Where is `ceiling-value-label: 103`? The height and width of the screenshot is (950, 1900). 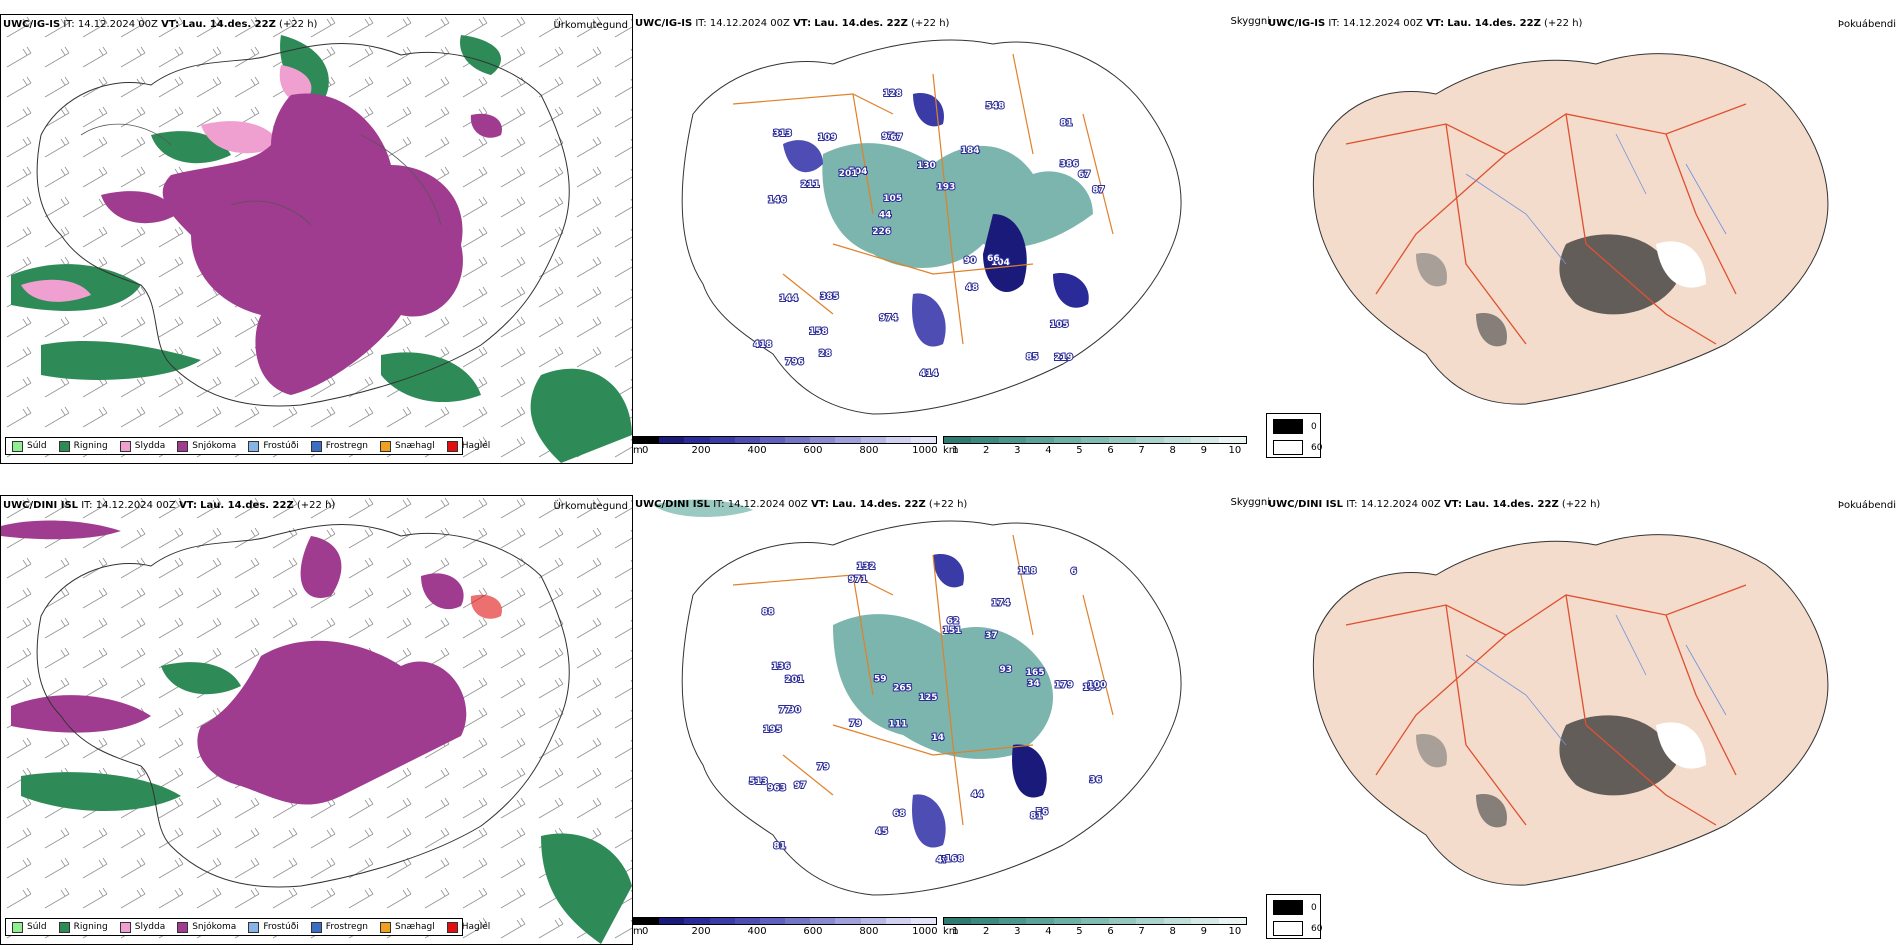
ceiling-value-label: 103 is located at coordinates (1092, 688).